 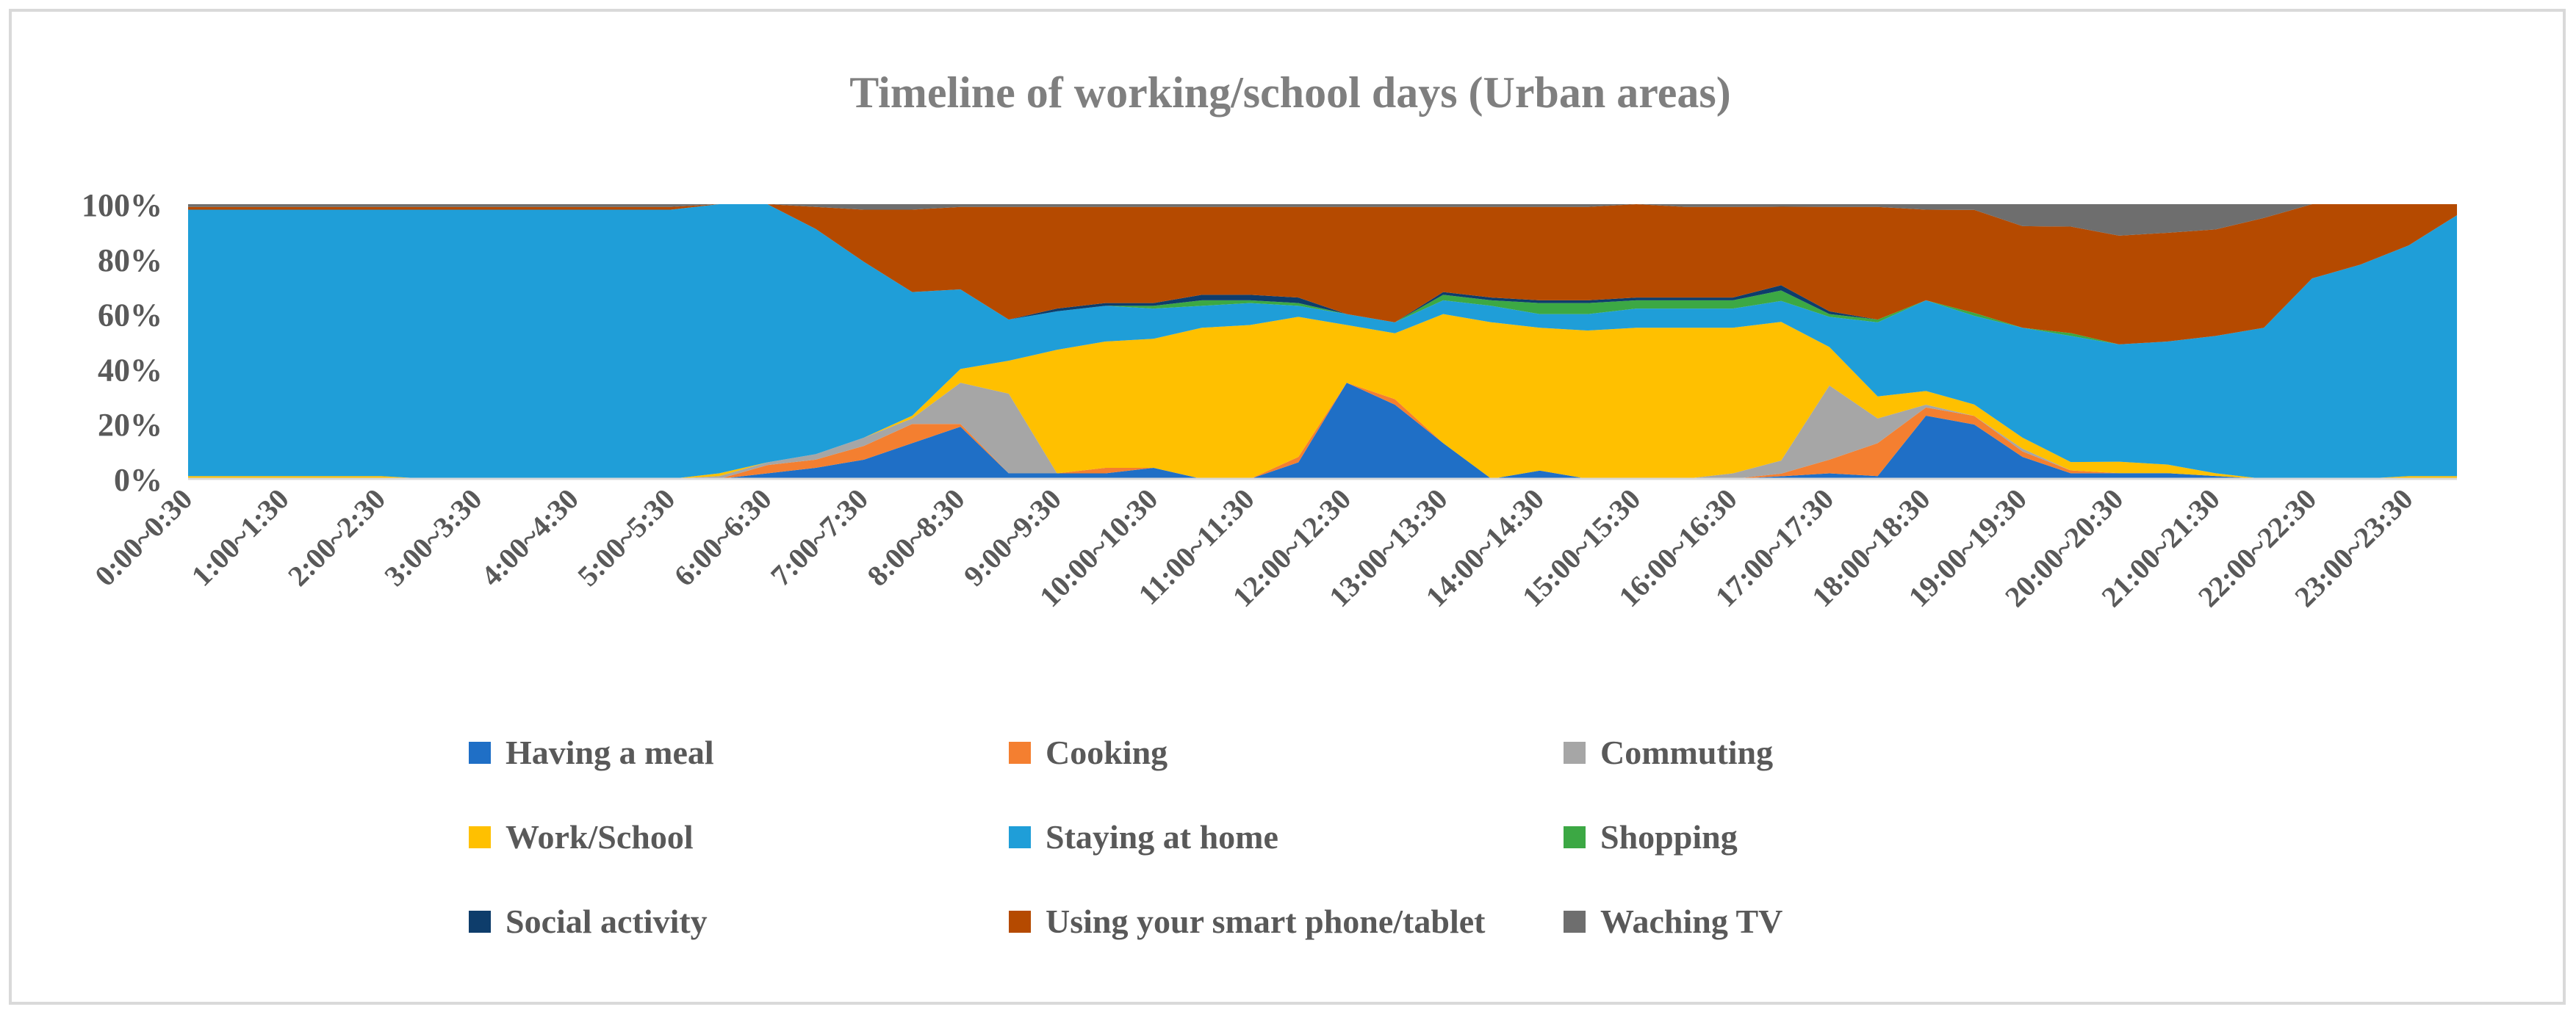 I want to click on y-tick-label: 40%, so click(x=130, y=370).